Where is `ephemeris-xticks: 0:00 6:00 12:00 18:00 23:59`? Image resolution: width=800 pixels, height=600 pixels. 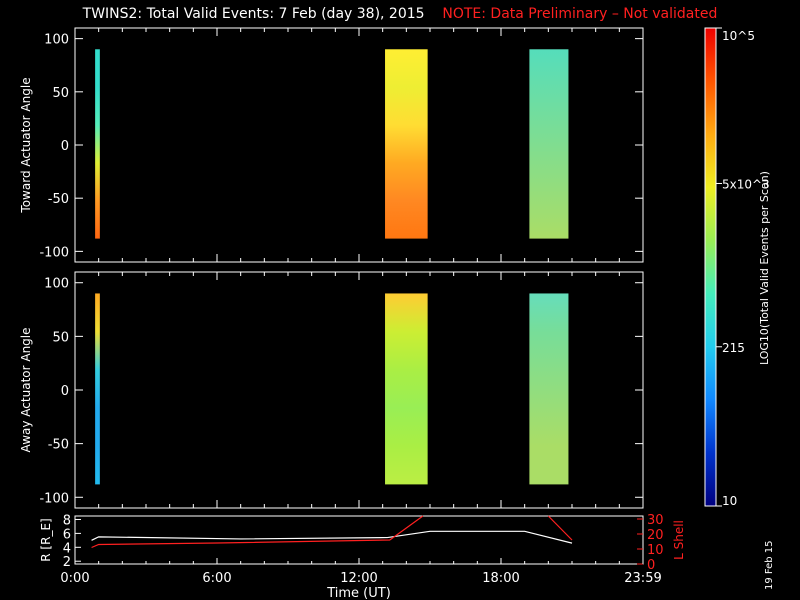
ephemeris-xticks: 0:00 6:00 12:00 18:00 23:59 is located at coordinates (361, 572).